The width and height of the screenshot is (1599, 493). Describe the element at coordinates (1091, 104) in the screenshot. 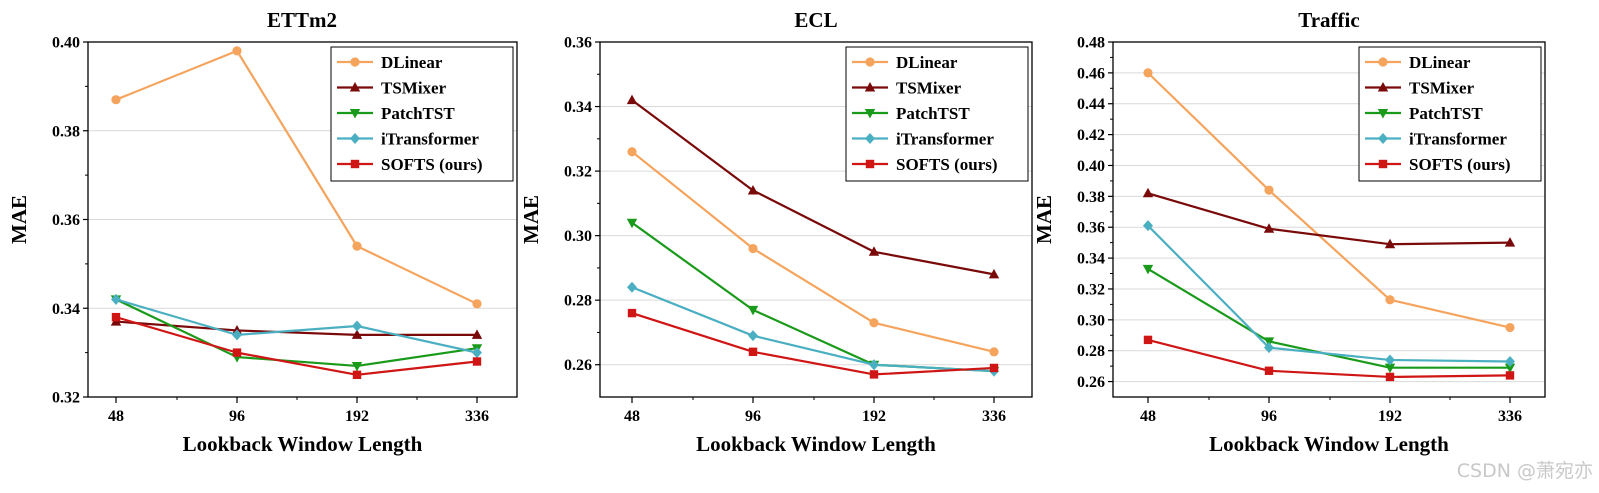

I see `y-tick-label: 0.44` at that location.